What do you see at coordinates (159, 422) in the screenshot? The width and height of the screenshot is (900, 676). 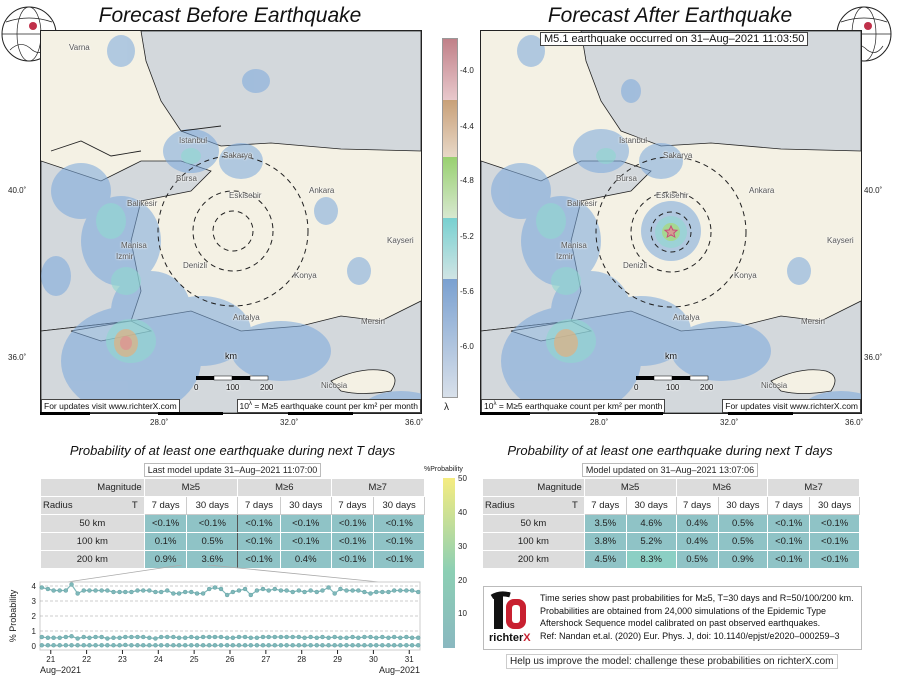 I see `lon-label: 28.0˚` at bounding box center [159, 422].